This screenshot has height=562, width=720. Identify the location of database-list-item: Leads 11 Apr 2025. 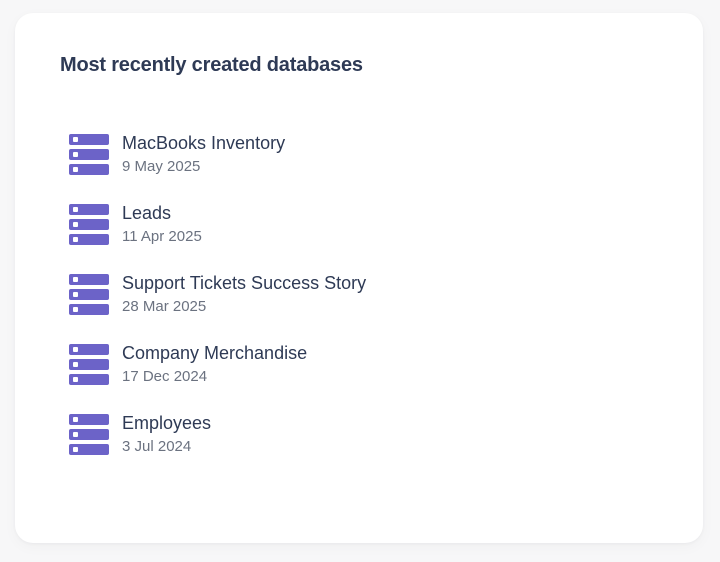
(363, 224).